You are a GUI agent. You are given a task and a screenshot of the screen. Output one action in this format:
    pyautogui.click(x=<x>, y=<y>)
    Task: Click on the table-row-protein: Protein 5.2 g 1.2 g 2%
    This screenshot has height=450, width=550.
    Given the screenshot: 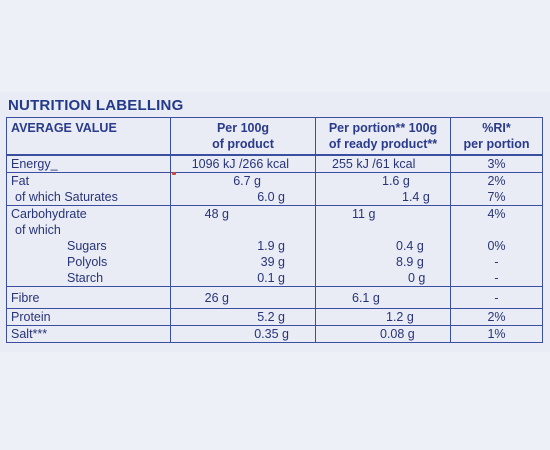 What is the action you would take?
    pyautogui.click(x=274, y=317)
    